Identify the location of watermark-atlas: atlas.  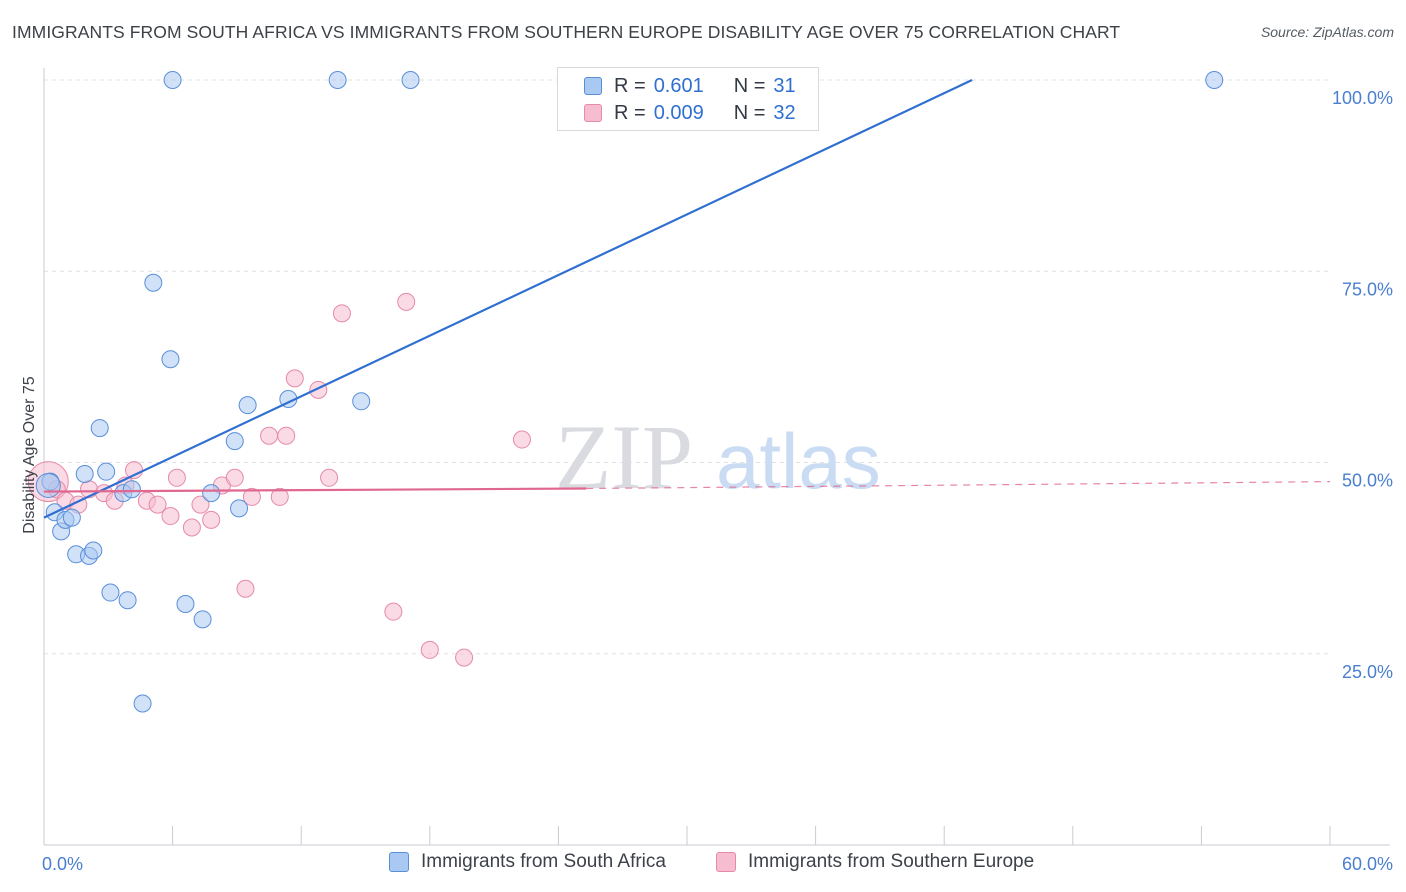
(798, 461).